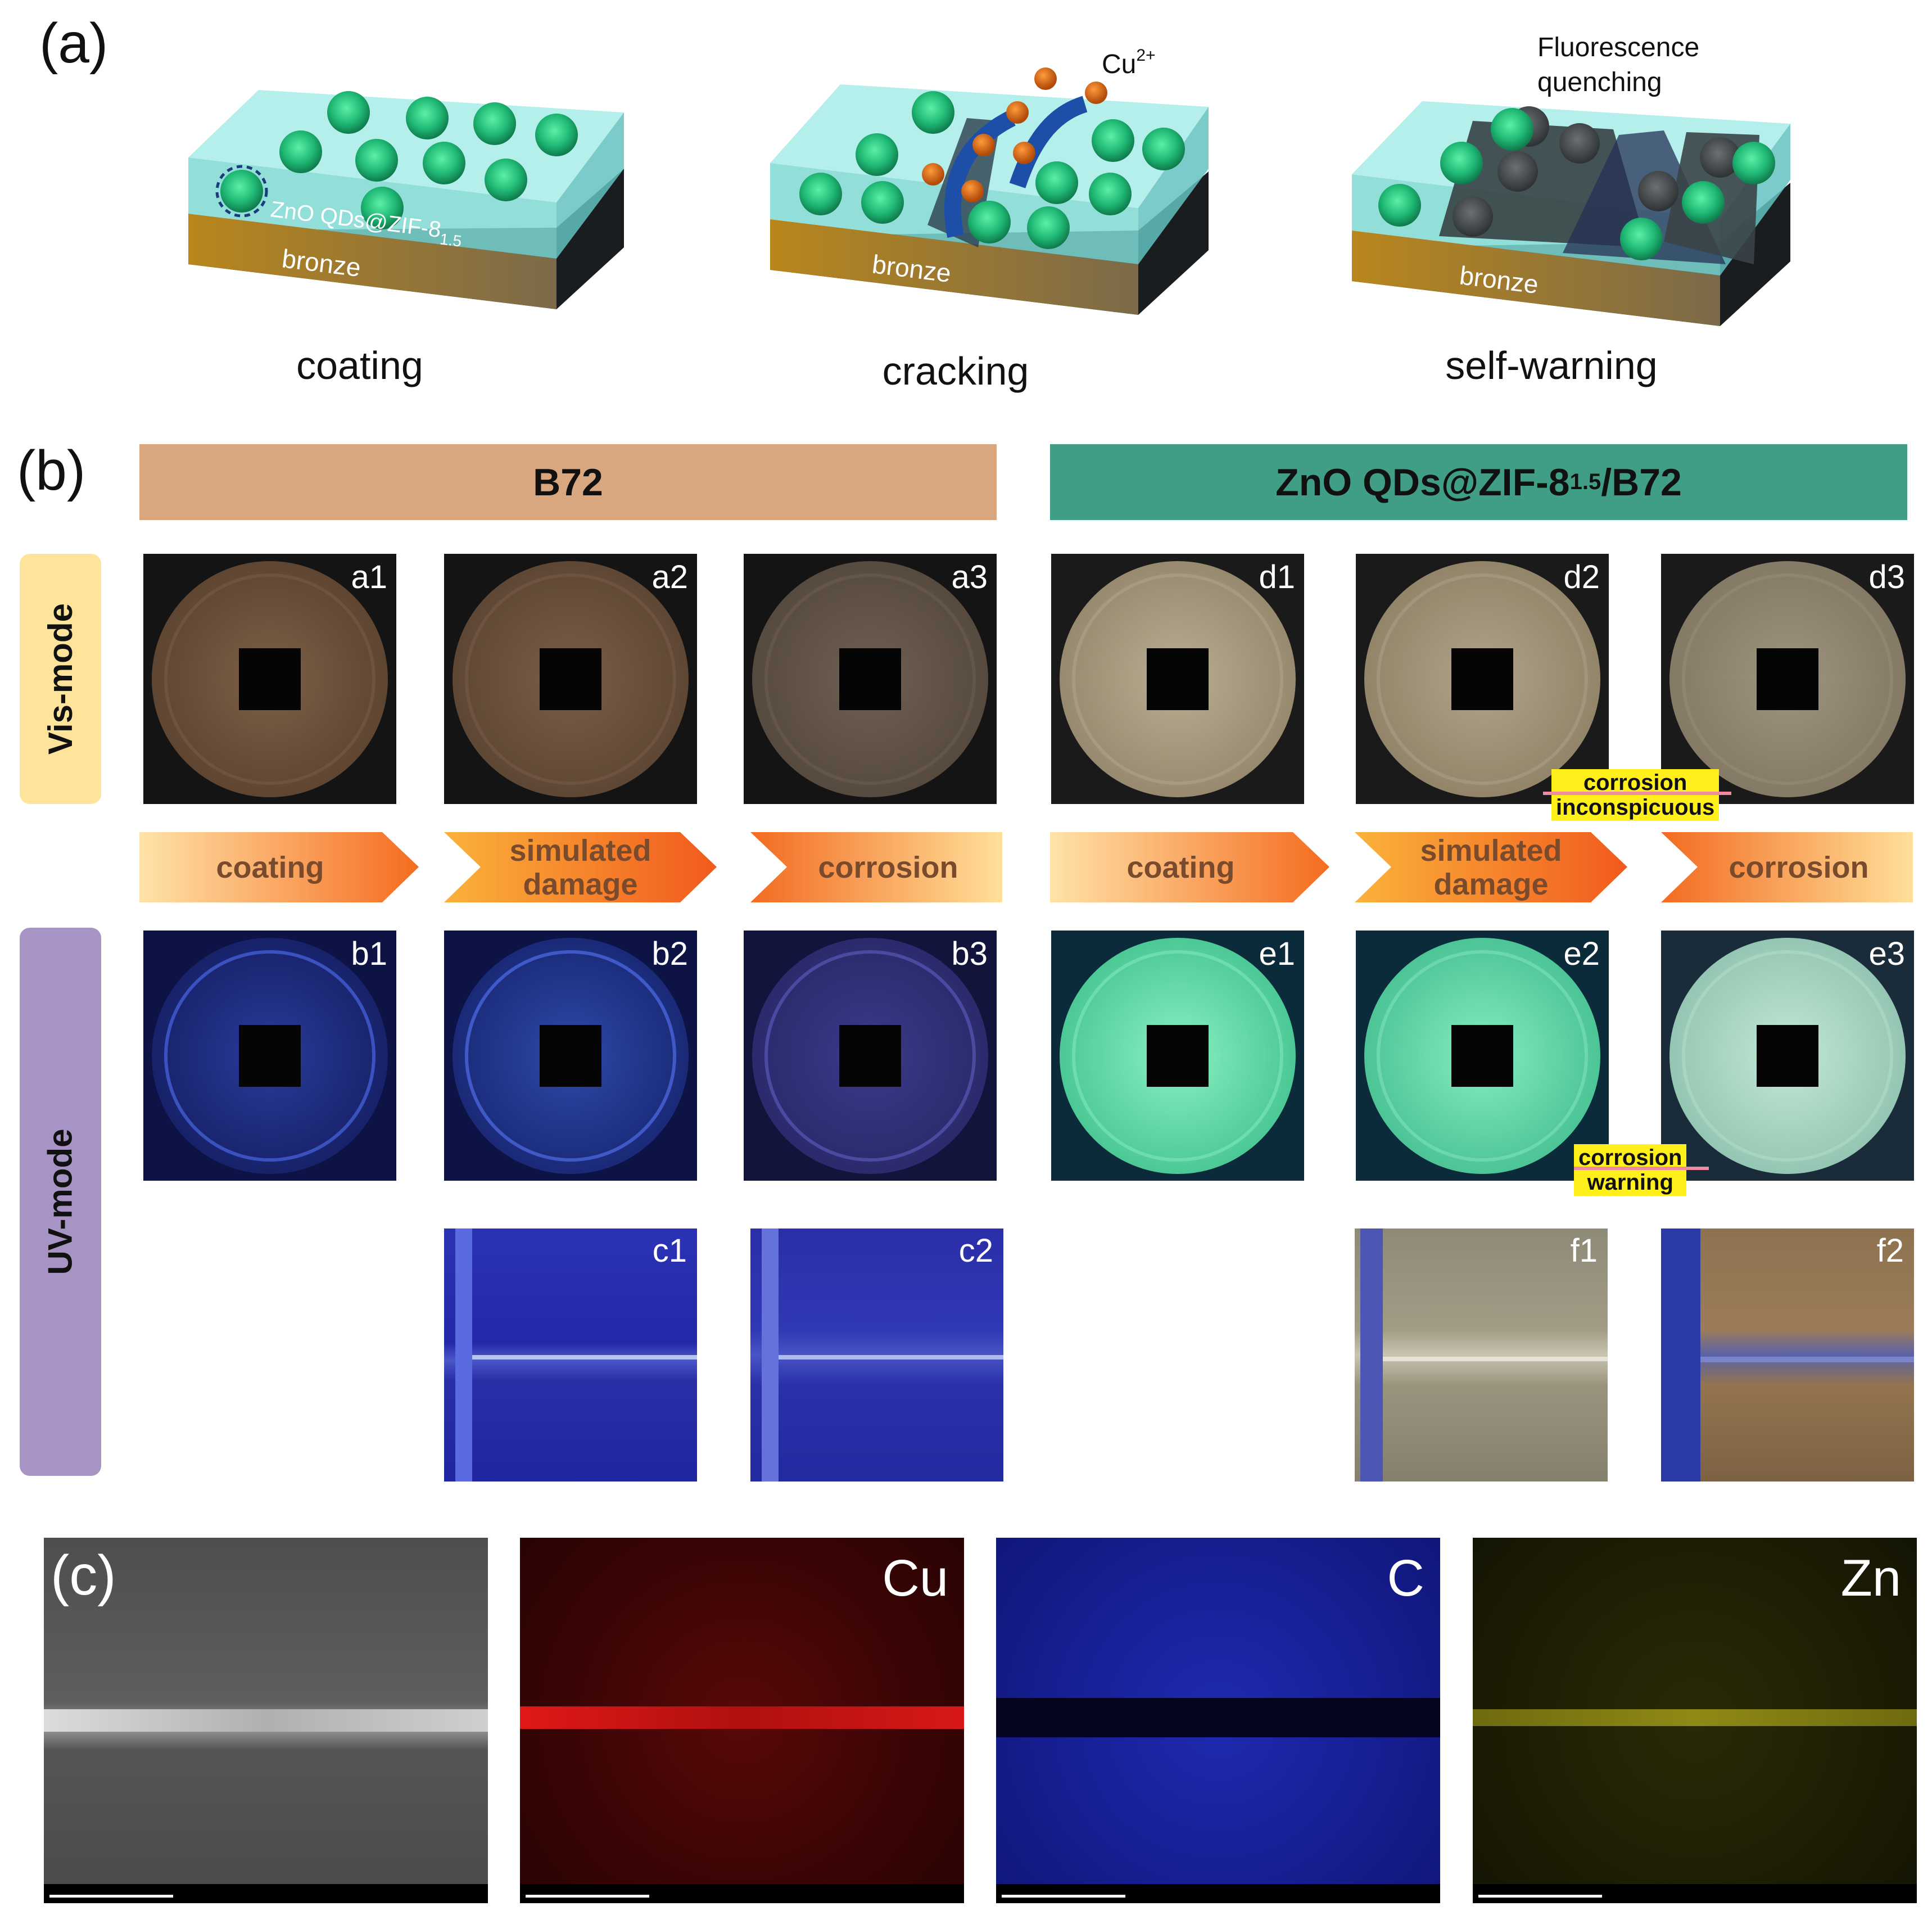 Image resolution: width=1932 pixels, height=1915 pixels. Describe the element at coordinates (580, 867) in the screenshot. I see `arrow-damage-left: simulated damage` at that location.